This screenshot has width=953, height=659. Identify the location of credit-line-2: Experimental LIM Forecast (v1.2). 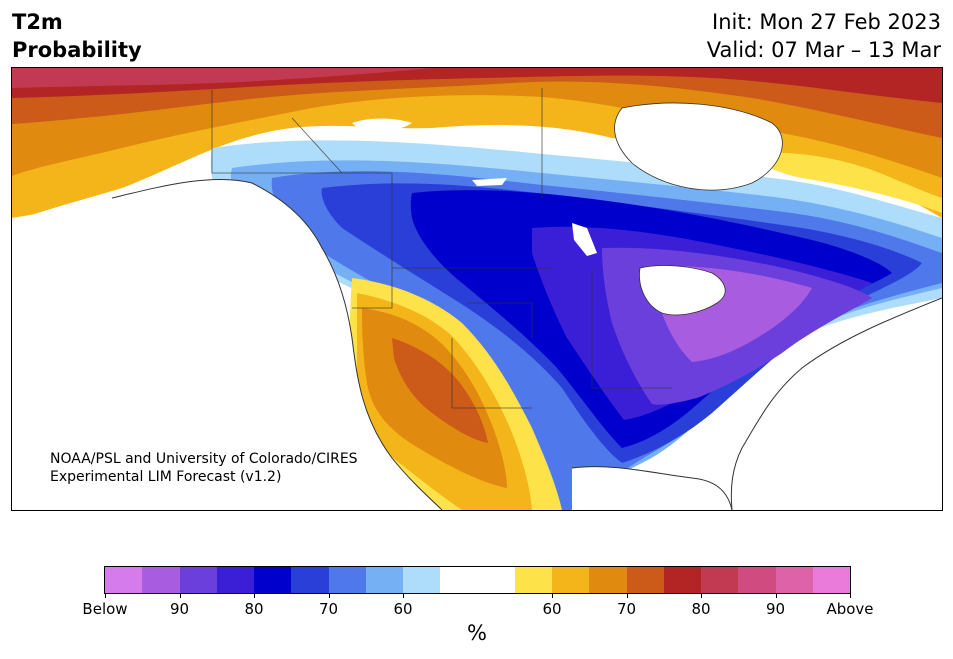
(166, 477).